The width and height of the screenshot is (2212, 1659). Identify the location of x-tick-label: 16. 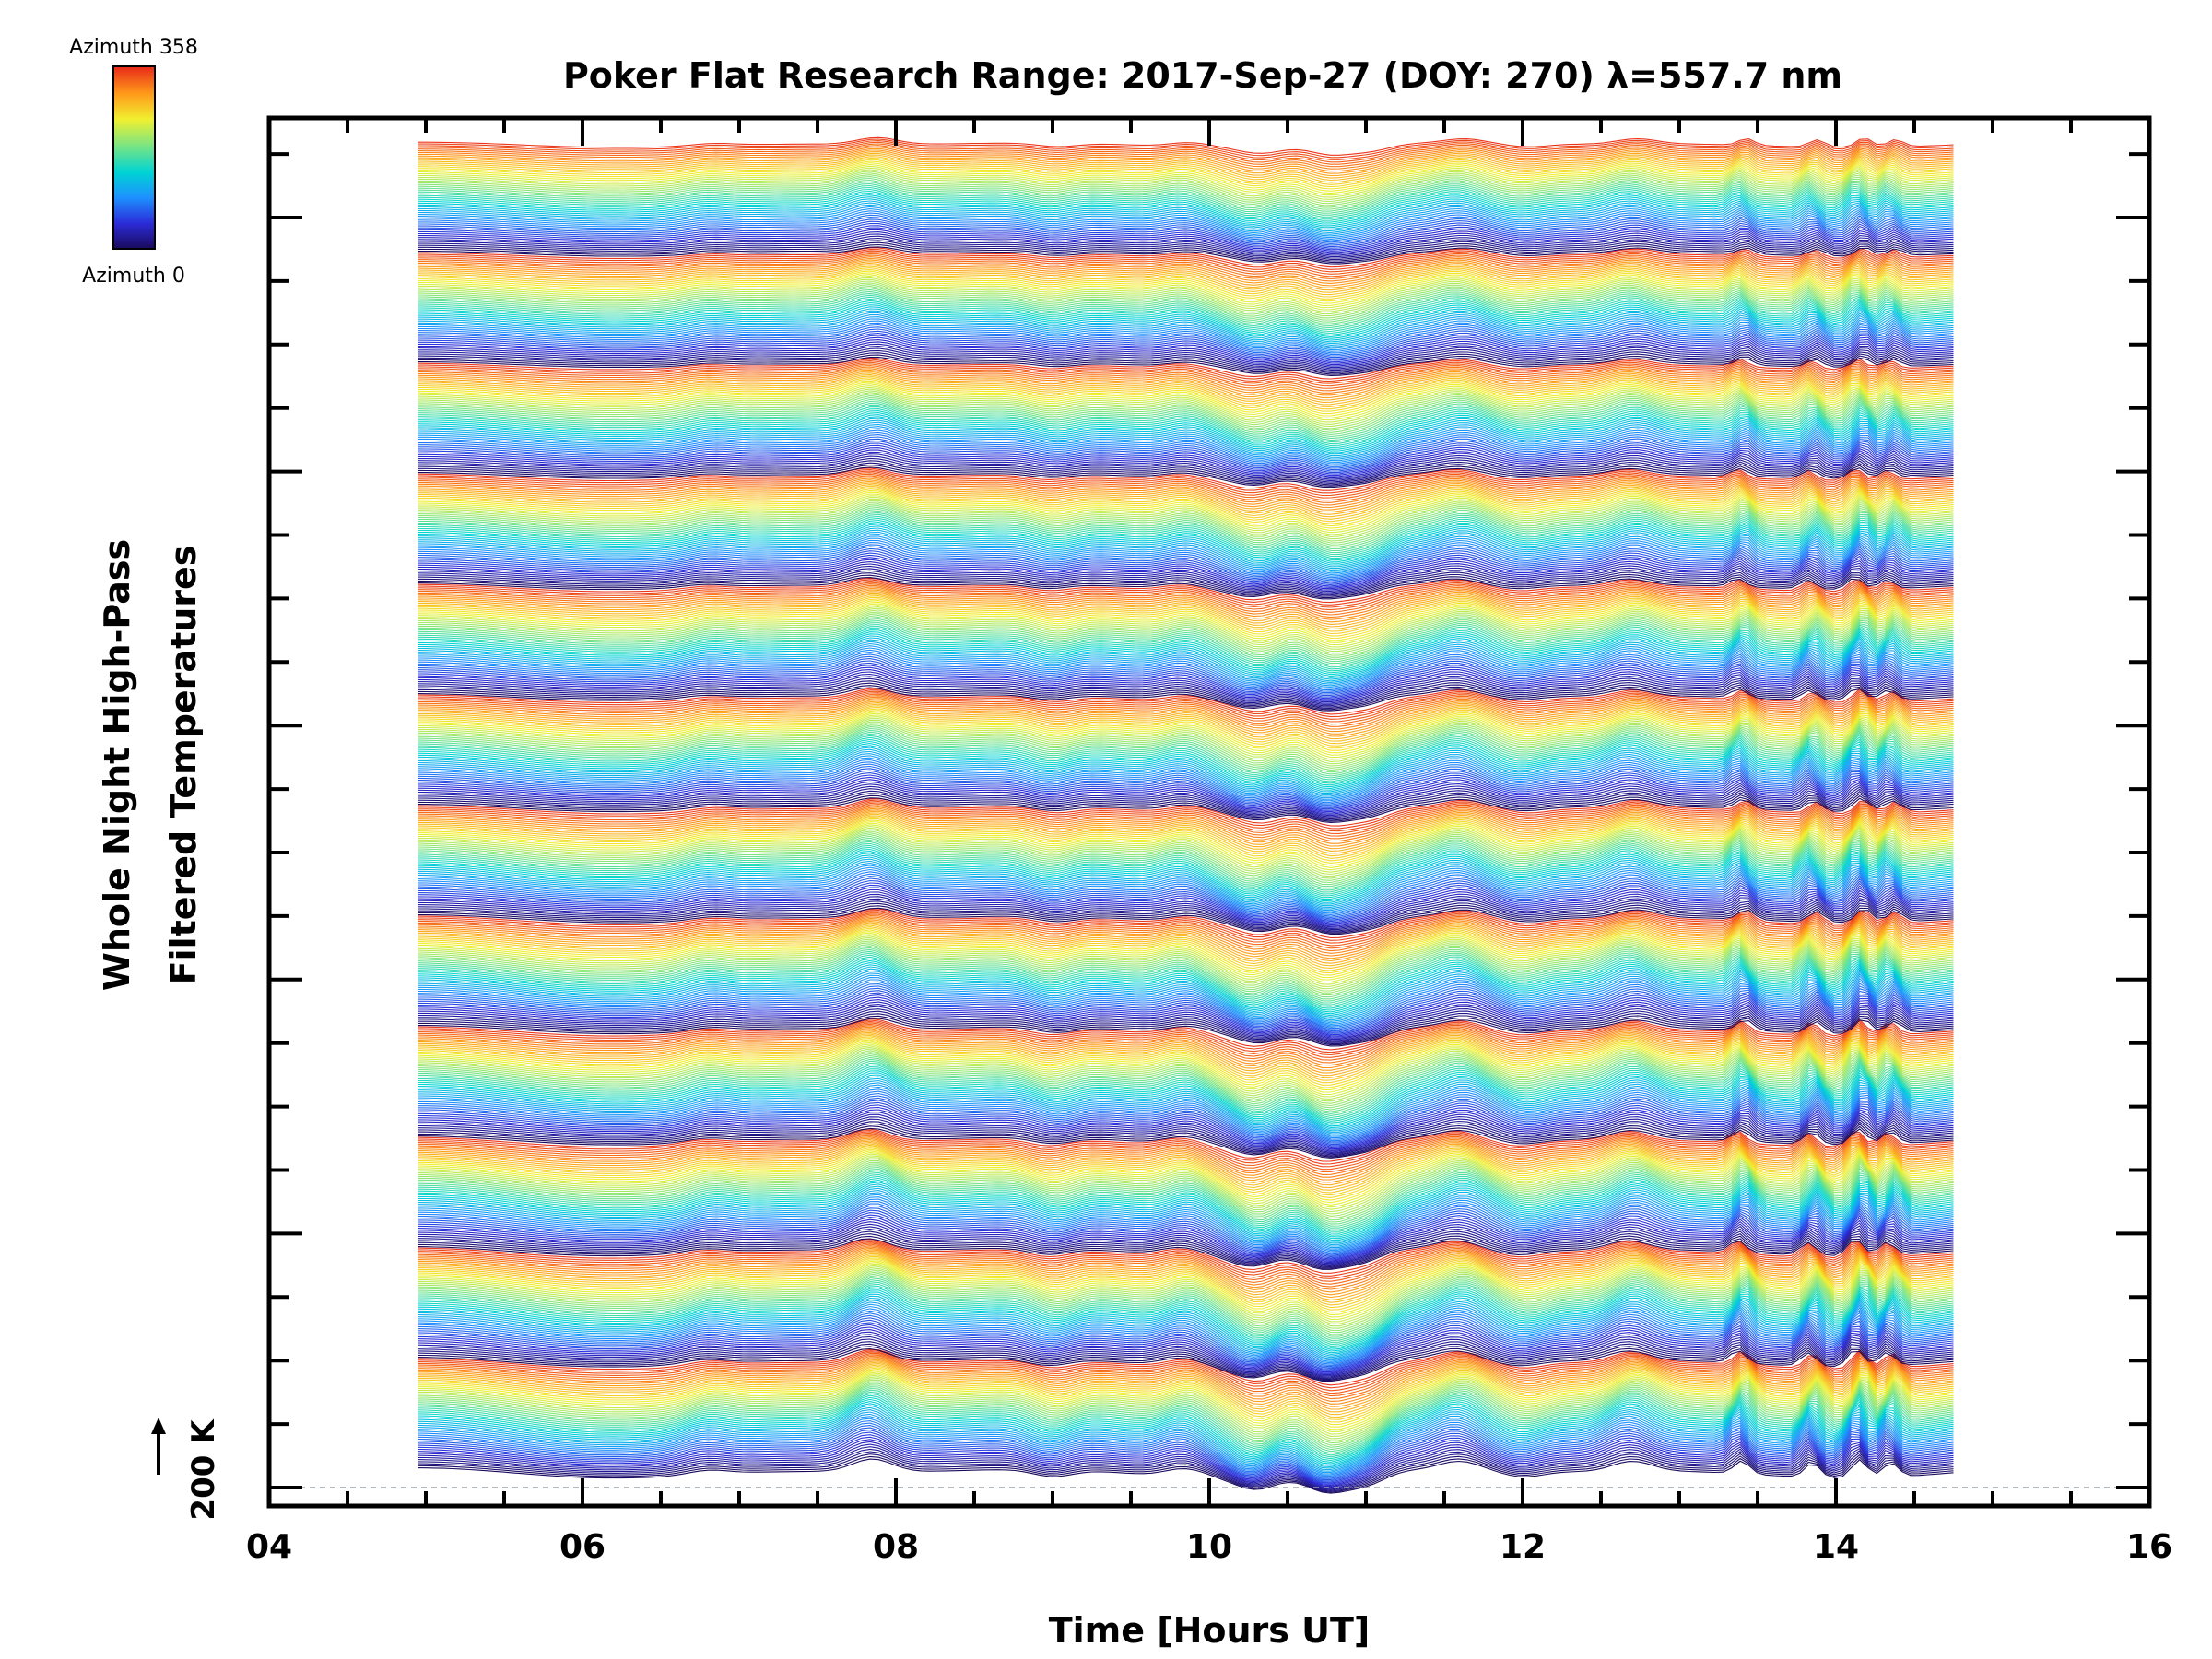
(2149, 1547).